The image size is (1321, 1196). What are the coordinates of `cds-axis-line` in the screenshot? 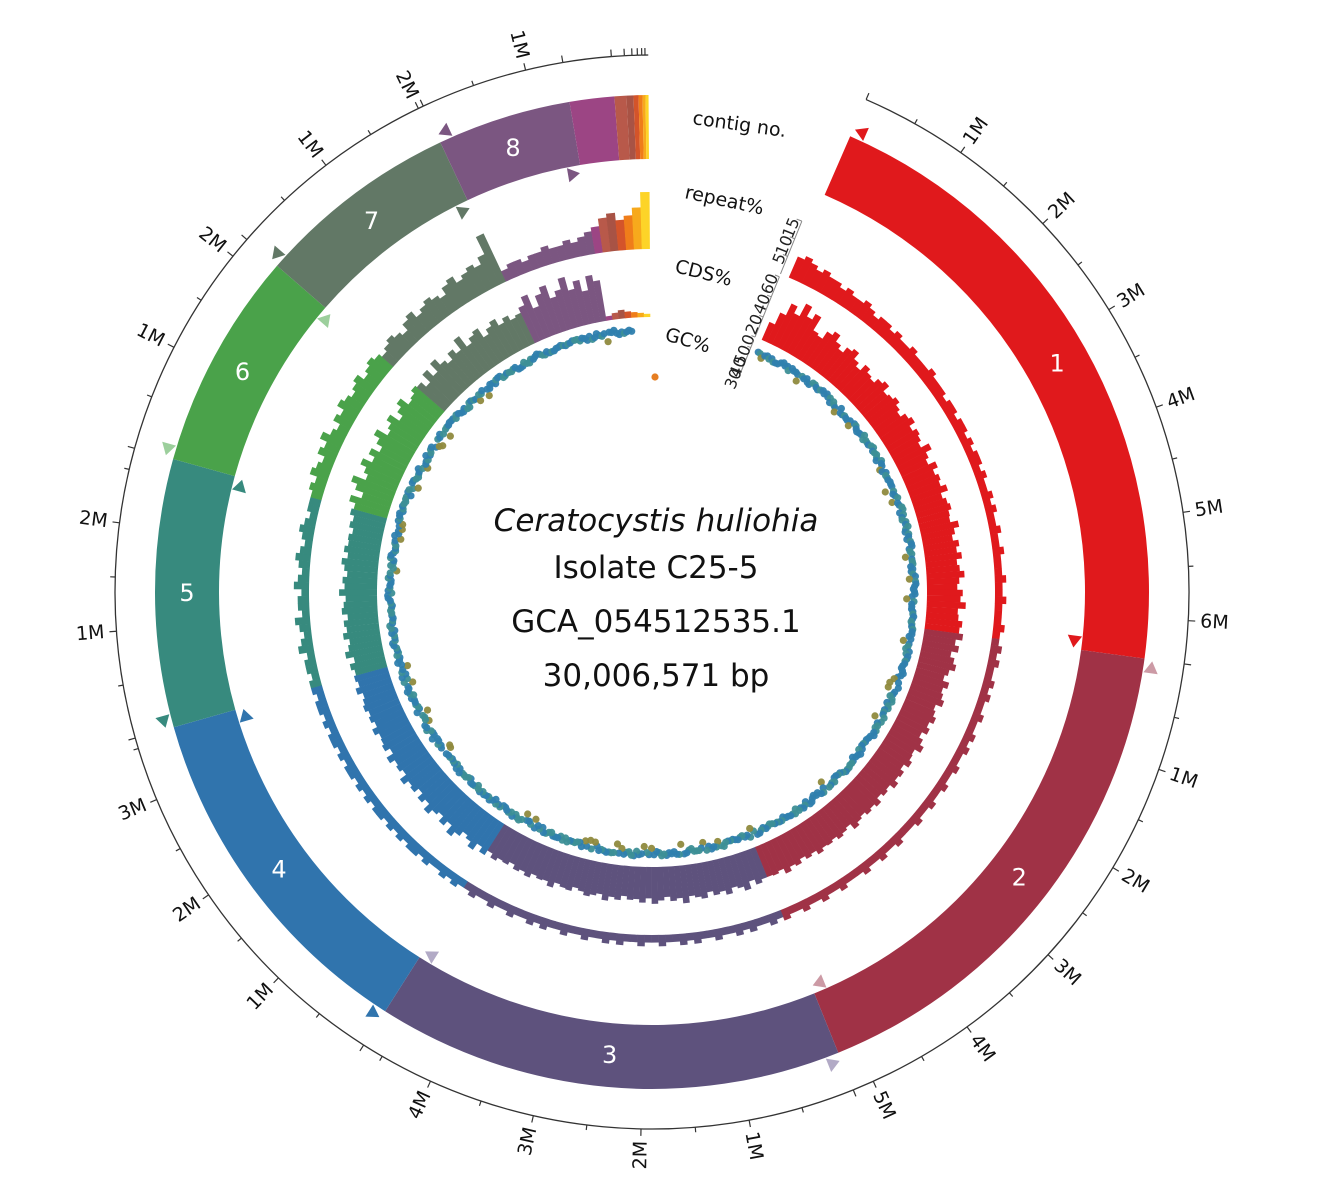 It's located at (767, 307).